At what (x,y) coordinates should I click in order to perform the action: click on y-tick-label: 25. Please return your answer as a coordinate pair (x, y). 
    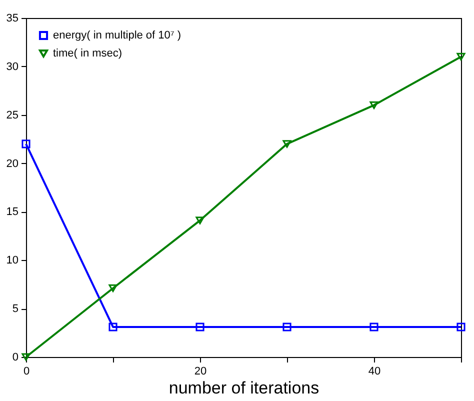
    Looking at the image, I should click on (12, 115).